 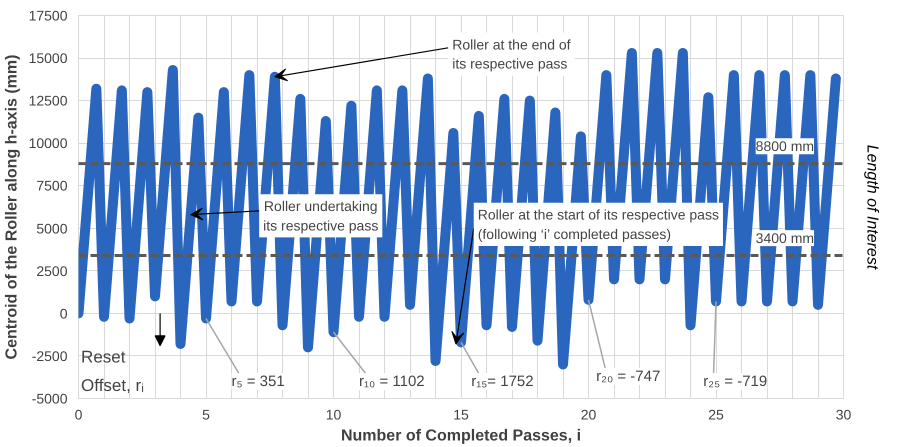 I want to click on y-tick-label: 5000, so click(x=52, y=228).